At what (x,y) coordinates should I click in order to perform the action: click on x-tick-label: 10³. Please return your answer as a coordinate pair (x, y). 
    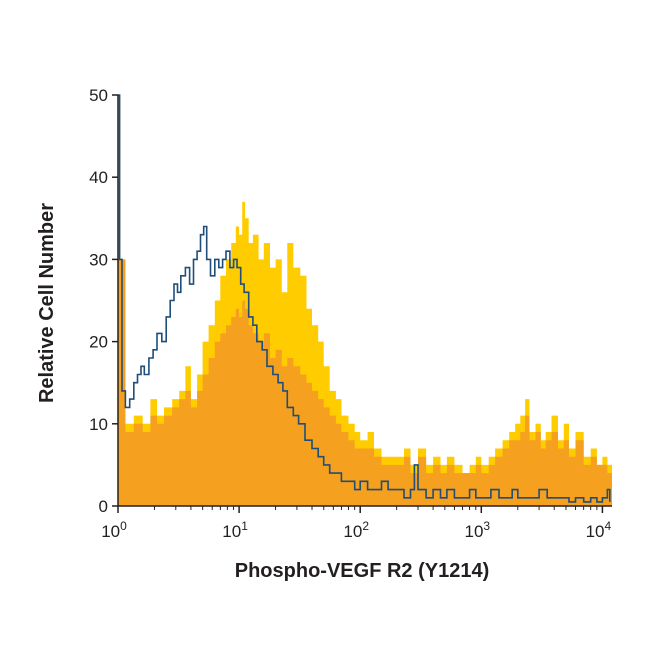
    Looking at the image, I should click on (478, 530).